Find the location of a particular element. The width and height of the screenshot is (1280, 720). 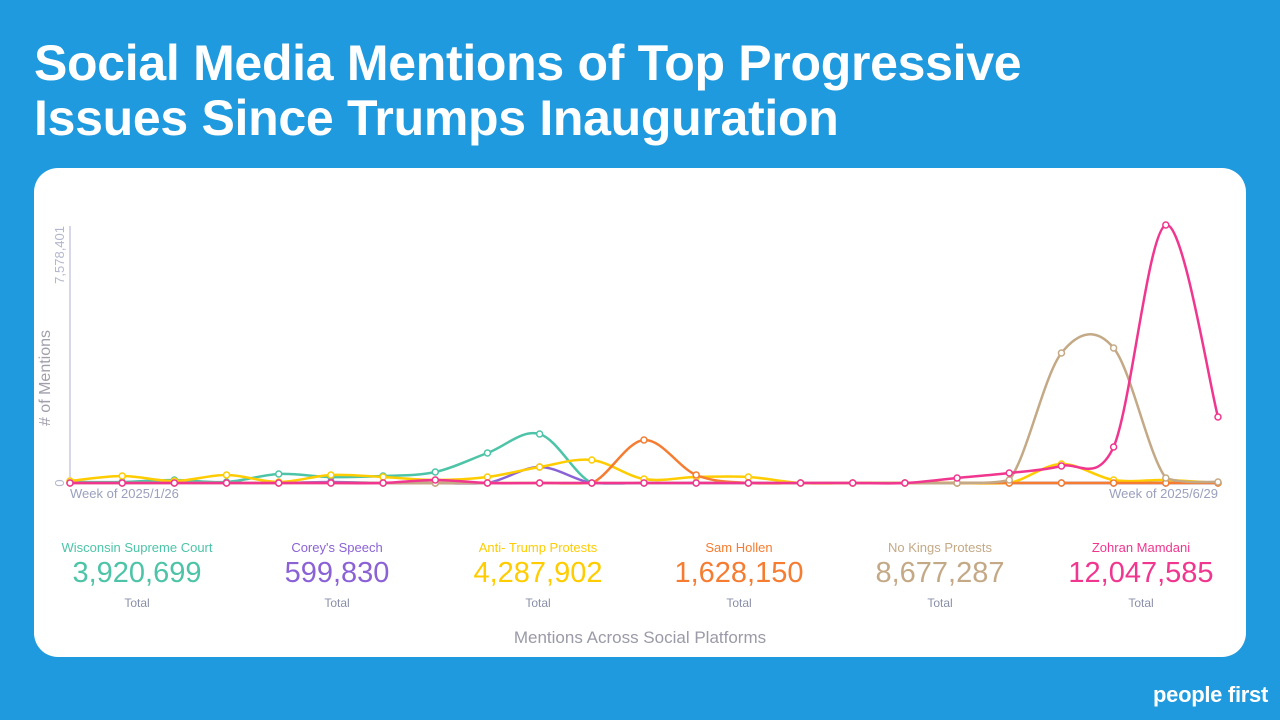

series-total-5: Zohran Mamdani 12,047,585 Total is located at coordinates (1141, 575).